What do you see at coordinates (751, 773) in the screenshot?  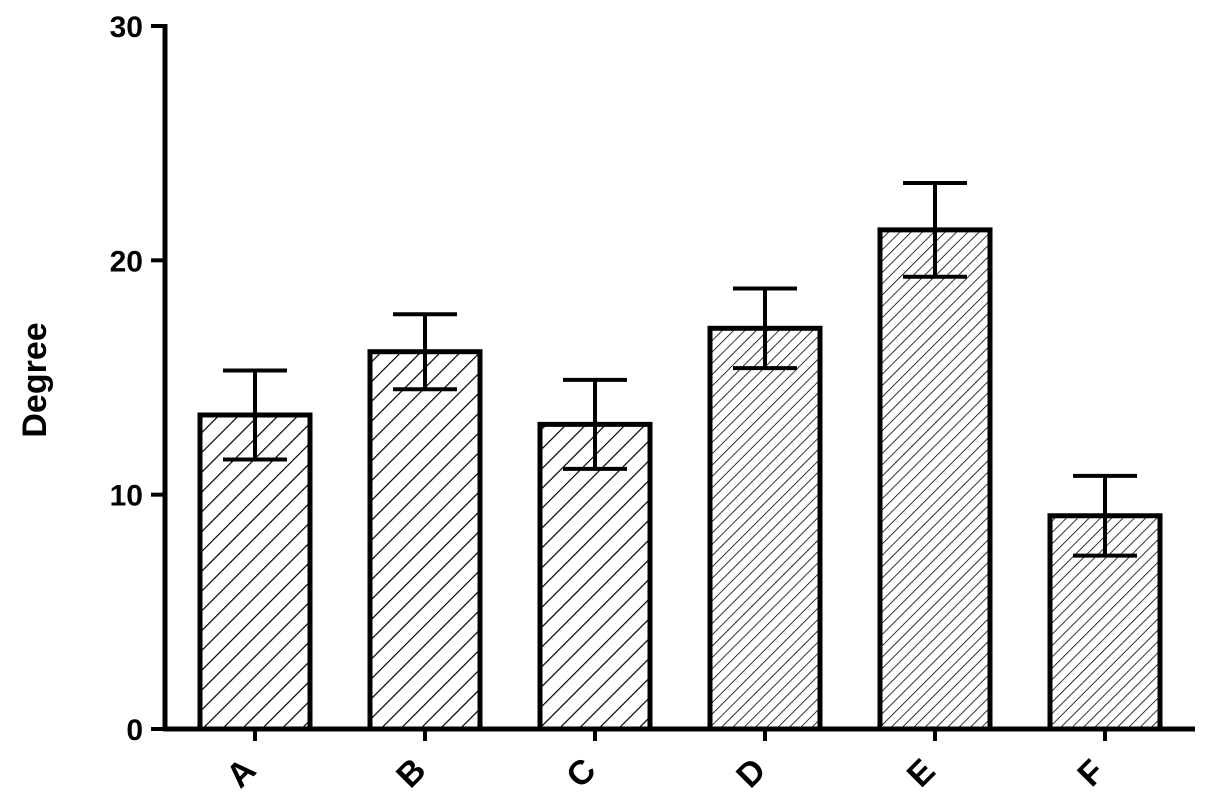 I see `x-tick-label-D: D` at bounding box center [751, 773].